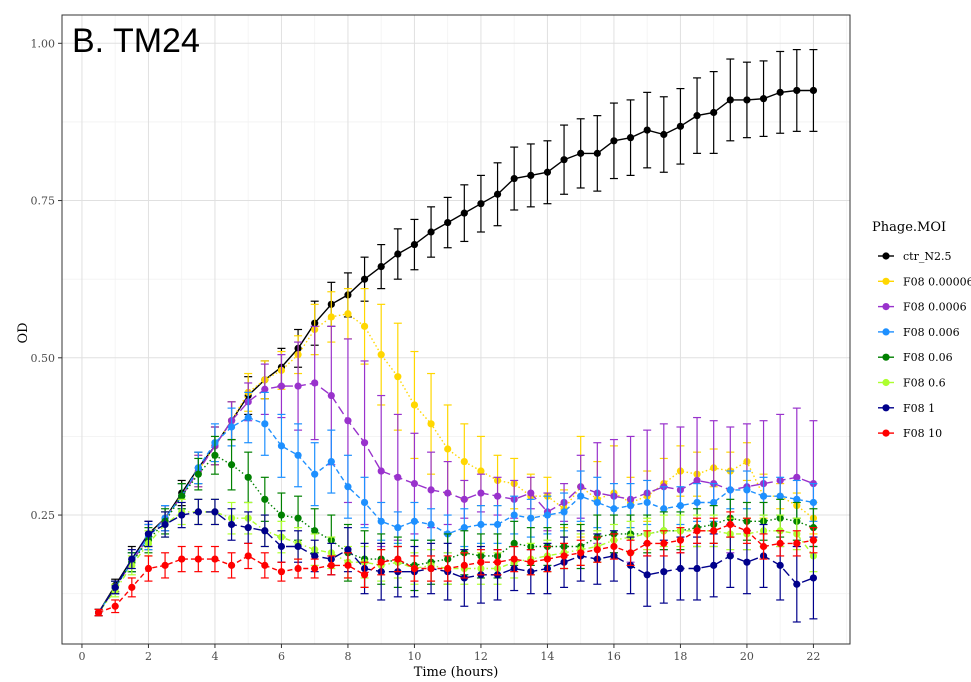 This screenshot has height=682, width=971. I want to click on x-tick-label: 0, so click(81, 656).